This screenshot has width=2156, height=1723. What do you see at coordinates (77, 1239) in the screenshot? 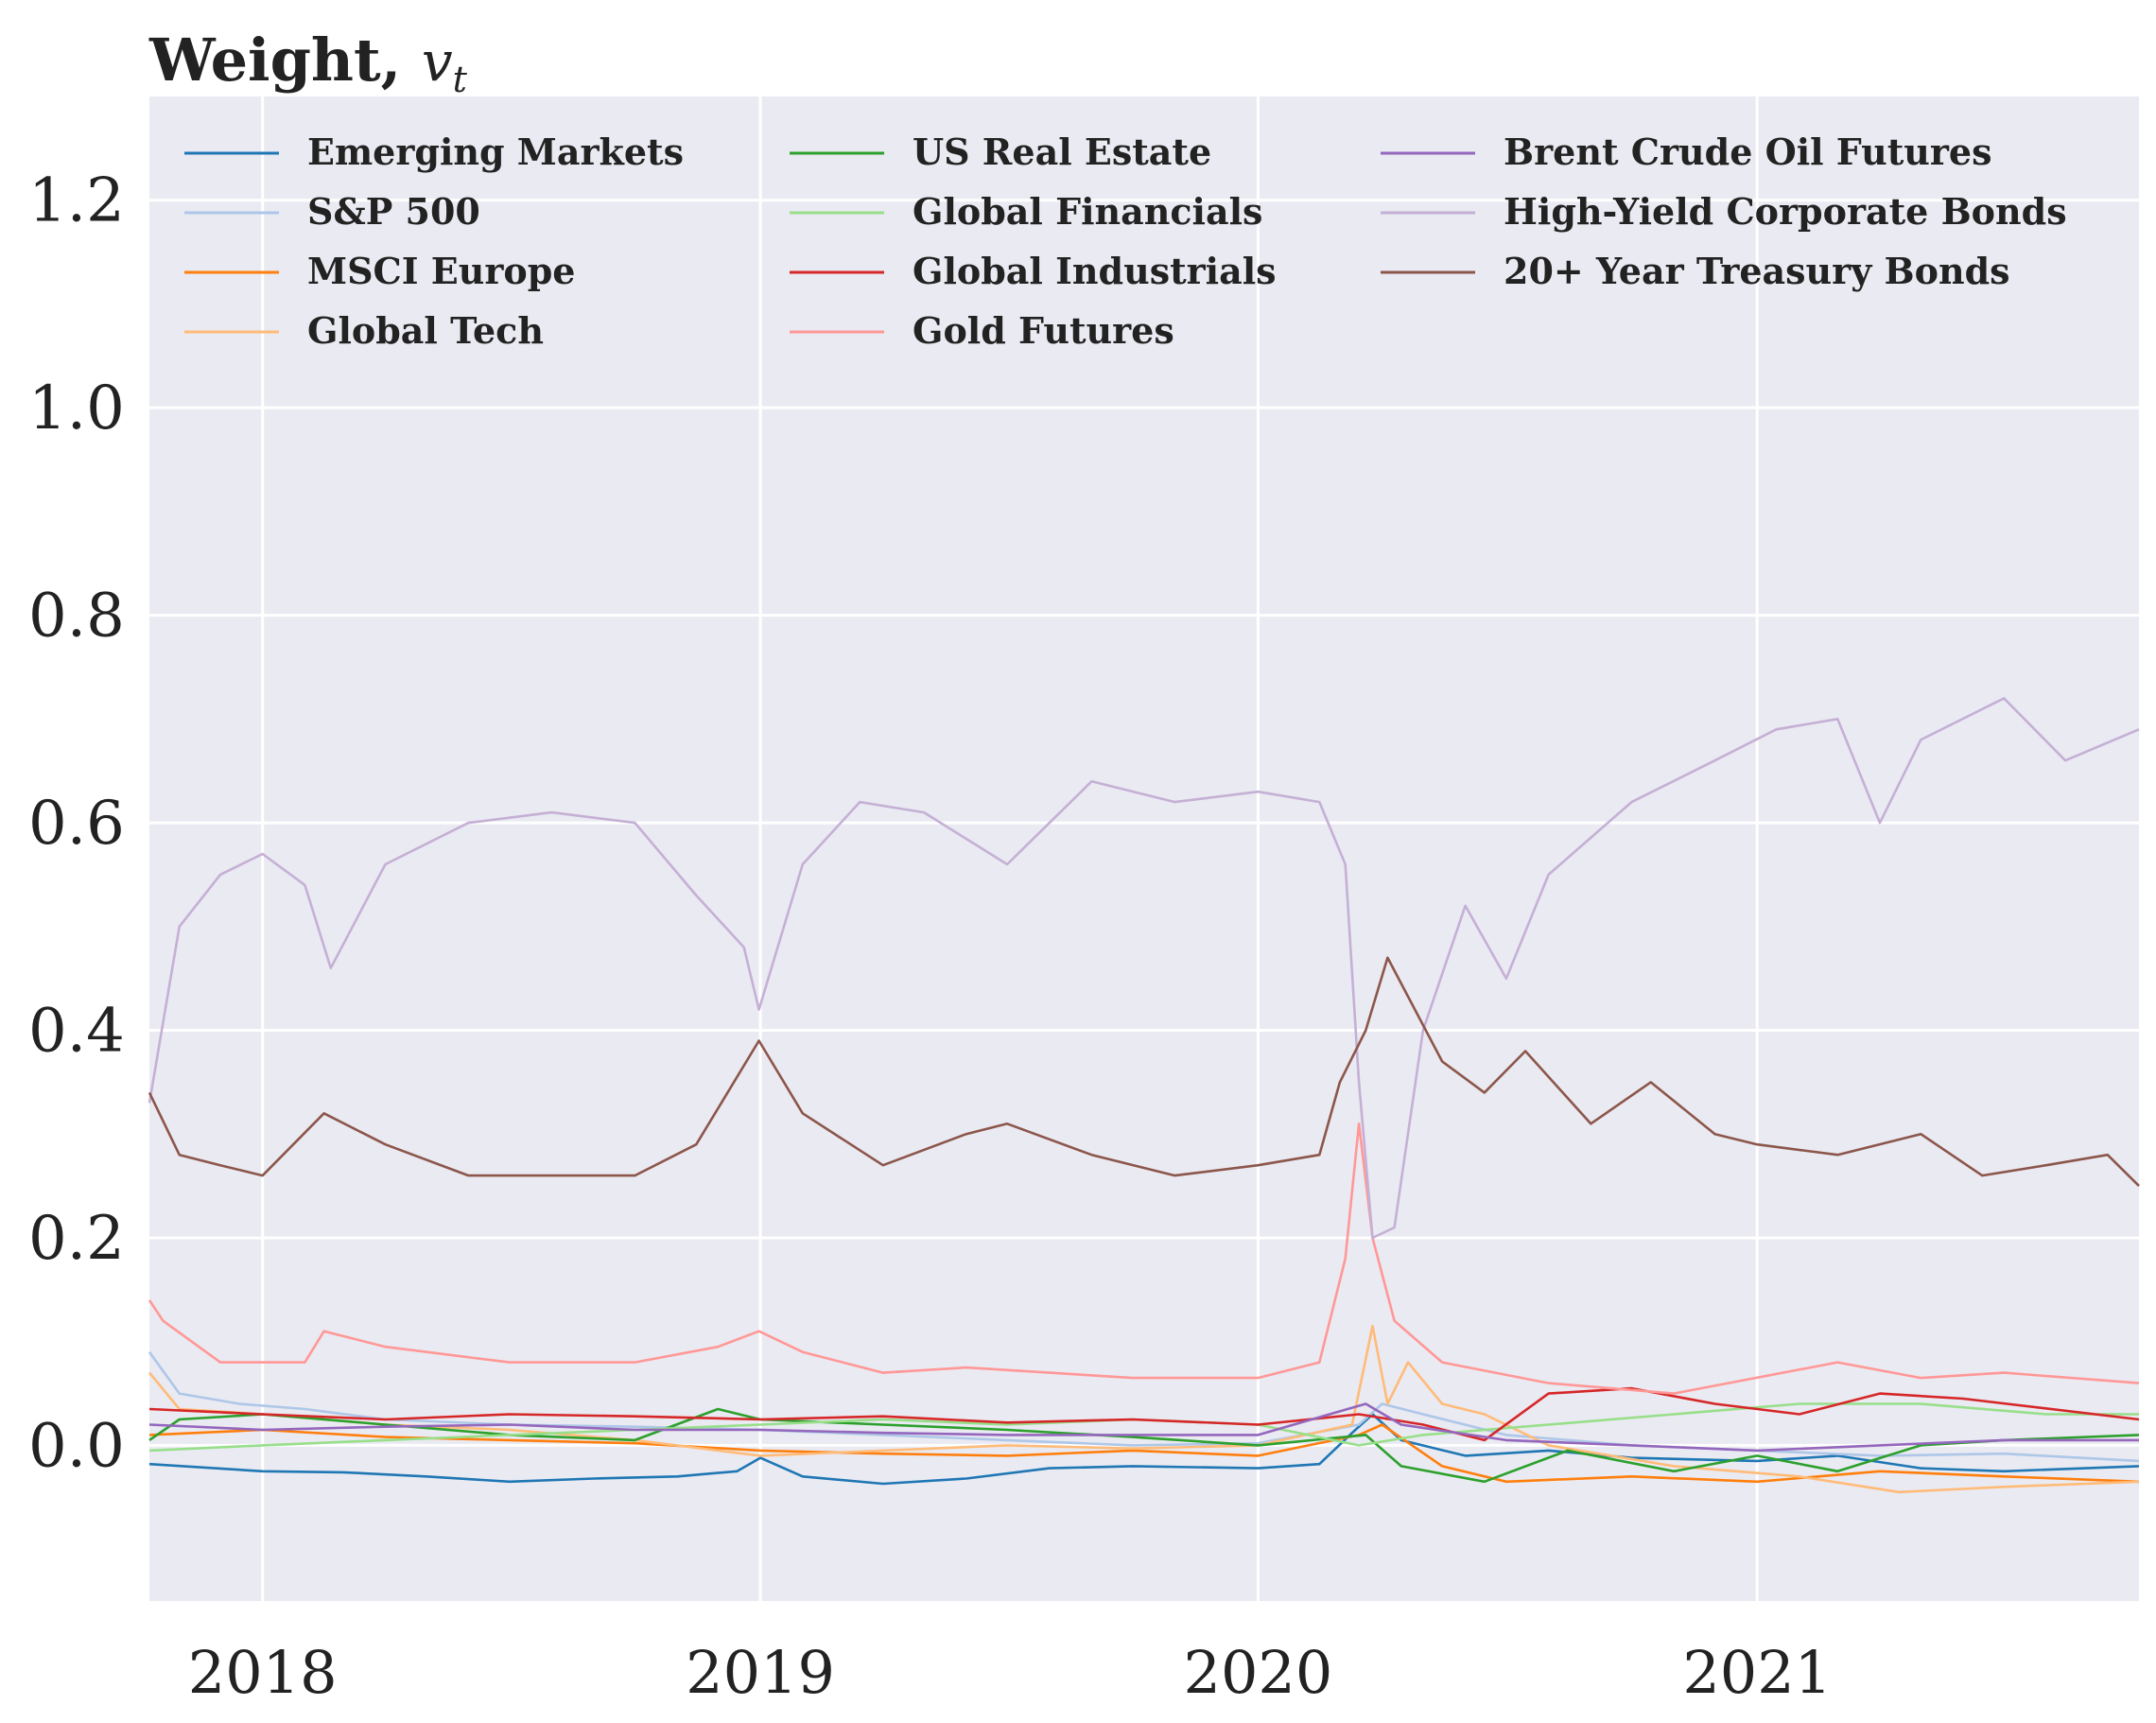
I see `y-tick-label: 0.2` at bounding box center [77, 1239].